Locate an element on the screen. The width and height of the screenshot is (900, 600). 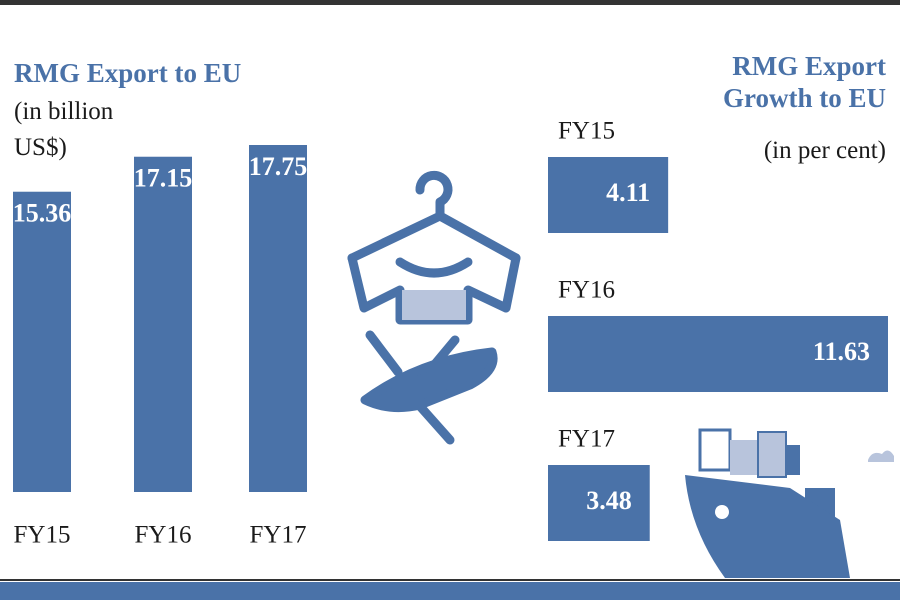
ship-icon is located at coordinates (789, 503).